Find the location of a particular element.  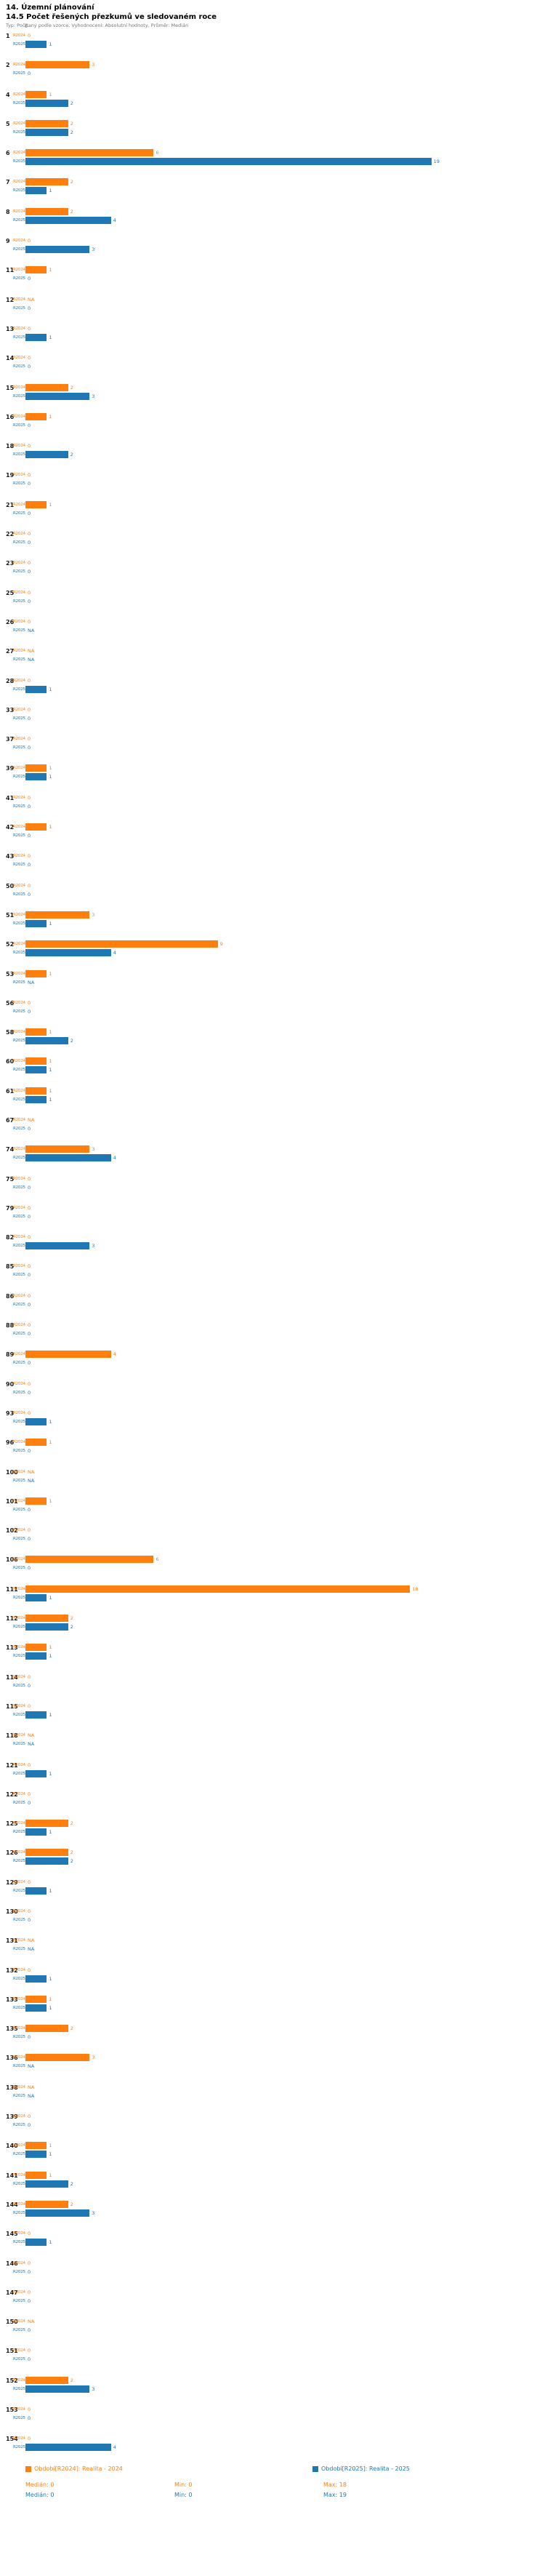

row-label: 42 is located at coordinates (10, 827).